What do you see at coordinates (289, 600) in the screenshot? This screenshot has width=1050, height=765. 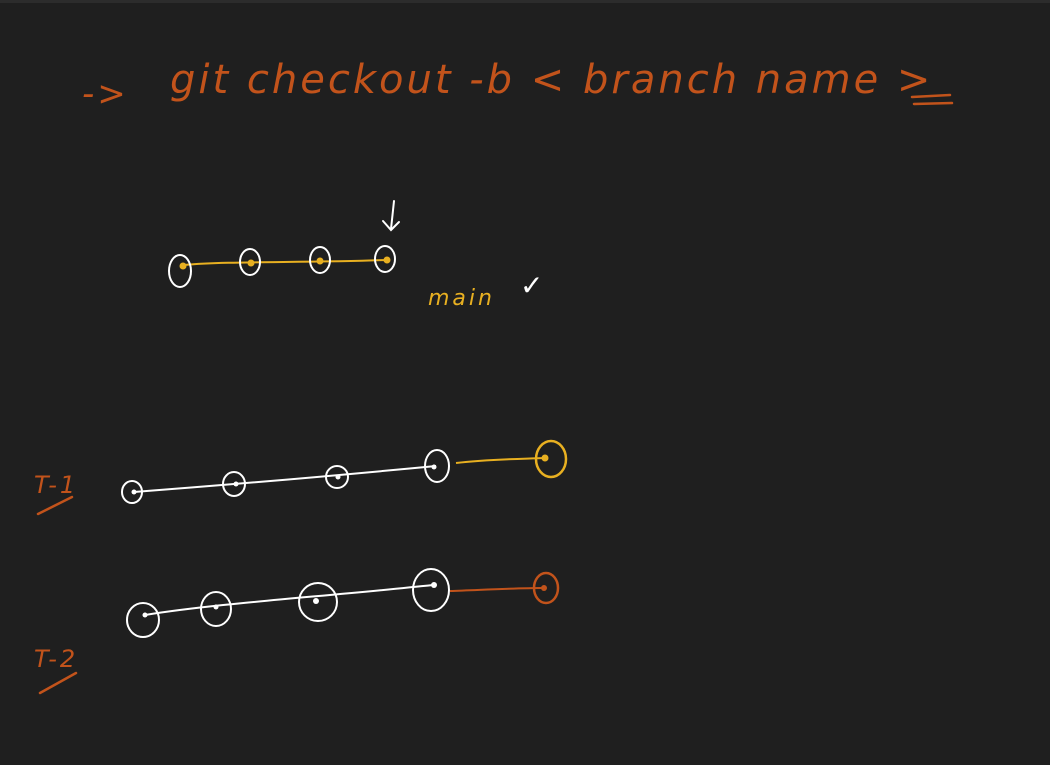 I see `t2-main-edge` at bounding box center [289, 600].